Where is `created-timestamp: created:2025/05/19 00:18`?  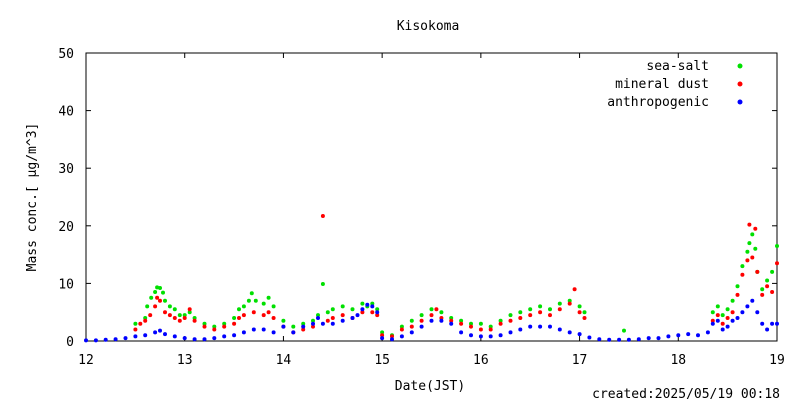
created-timestamp: created:2025/05/19 00:18 is located at coordinates (686, 393).